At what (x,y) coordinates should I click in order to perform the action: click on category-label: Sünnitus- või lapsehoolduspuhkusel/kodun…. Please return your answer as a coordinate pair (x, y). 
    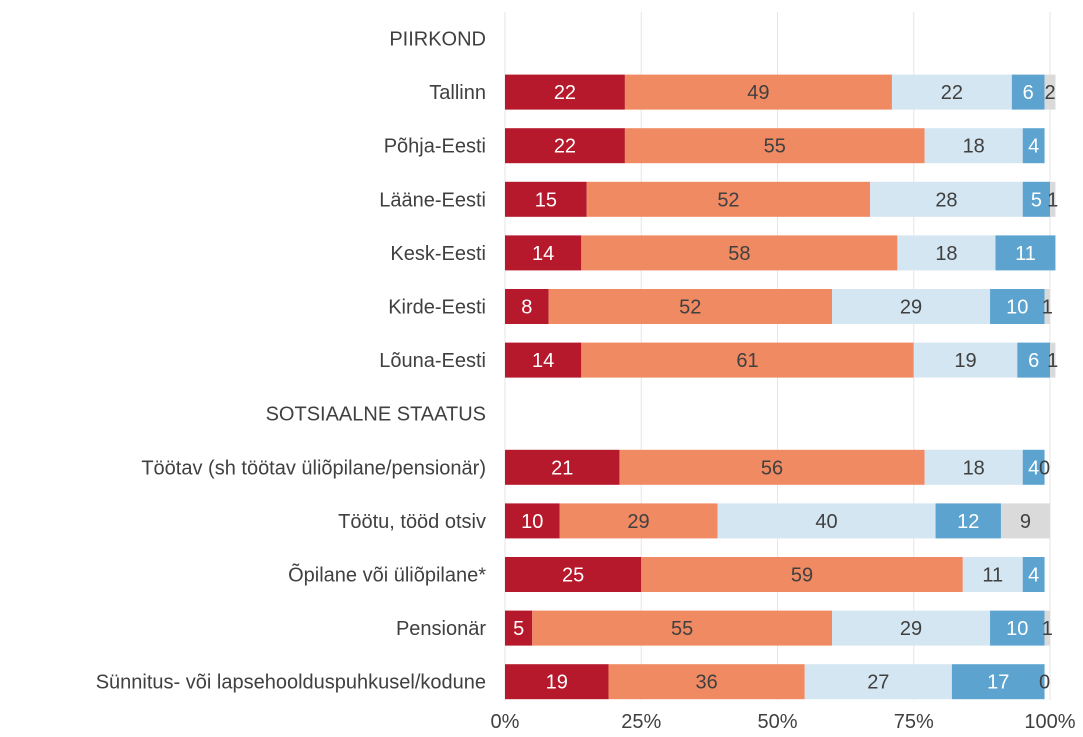
    Looking at the image, I should click on (291, 683).